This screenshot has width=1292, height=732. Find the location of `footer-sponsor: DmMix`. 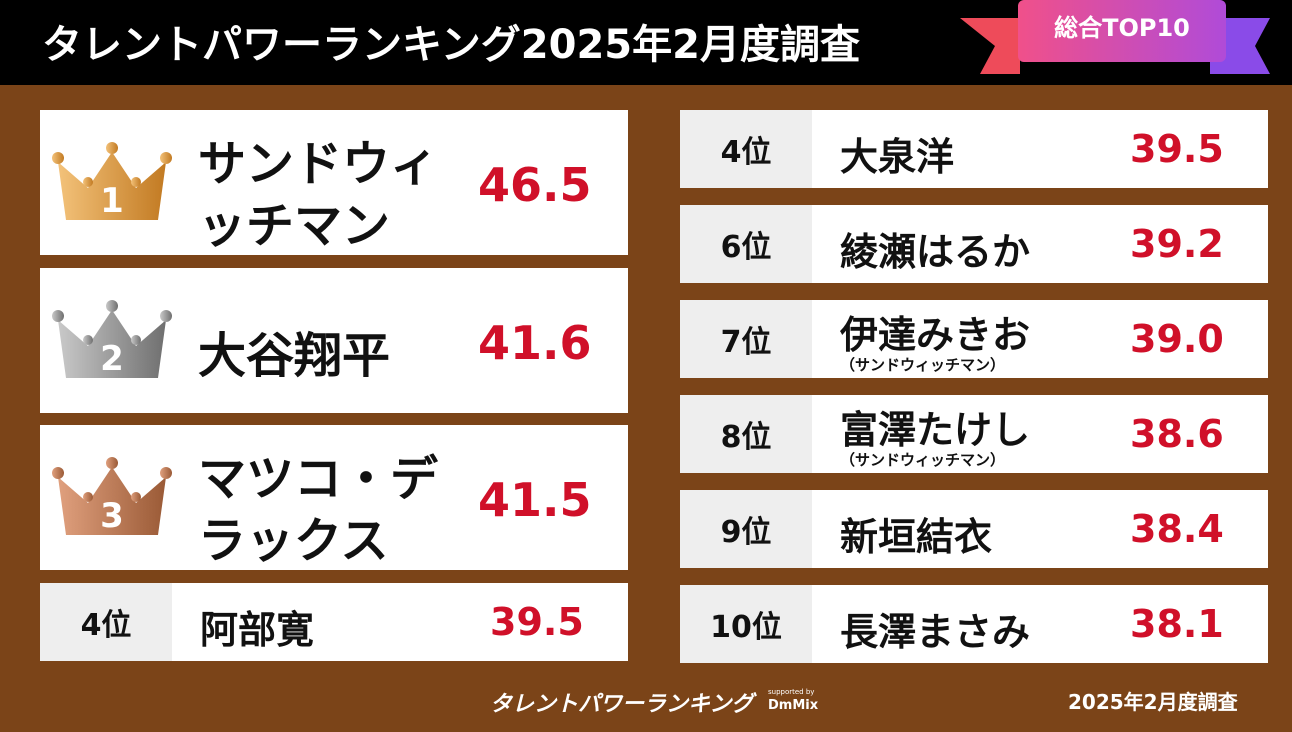

footer-sponsor: DmMix is located at coordinates (793, 705).